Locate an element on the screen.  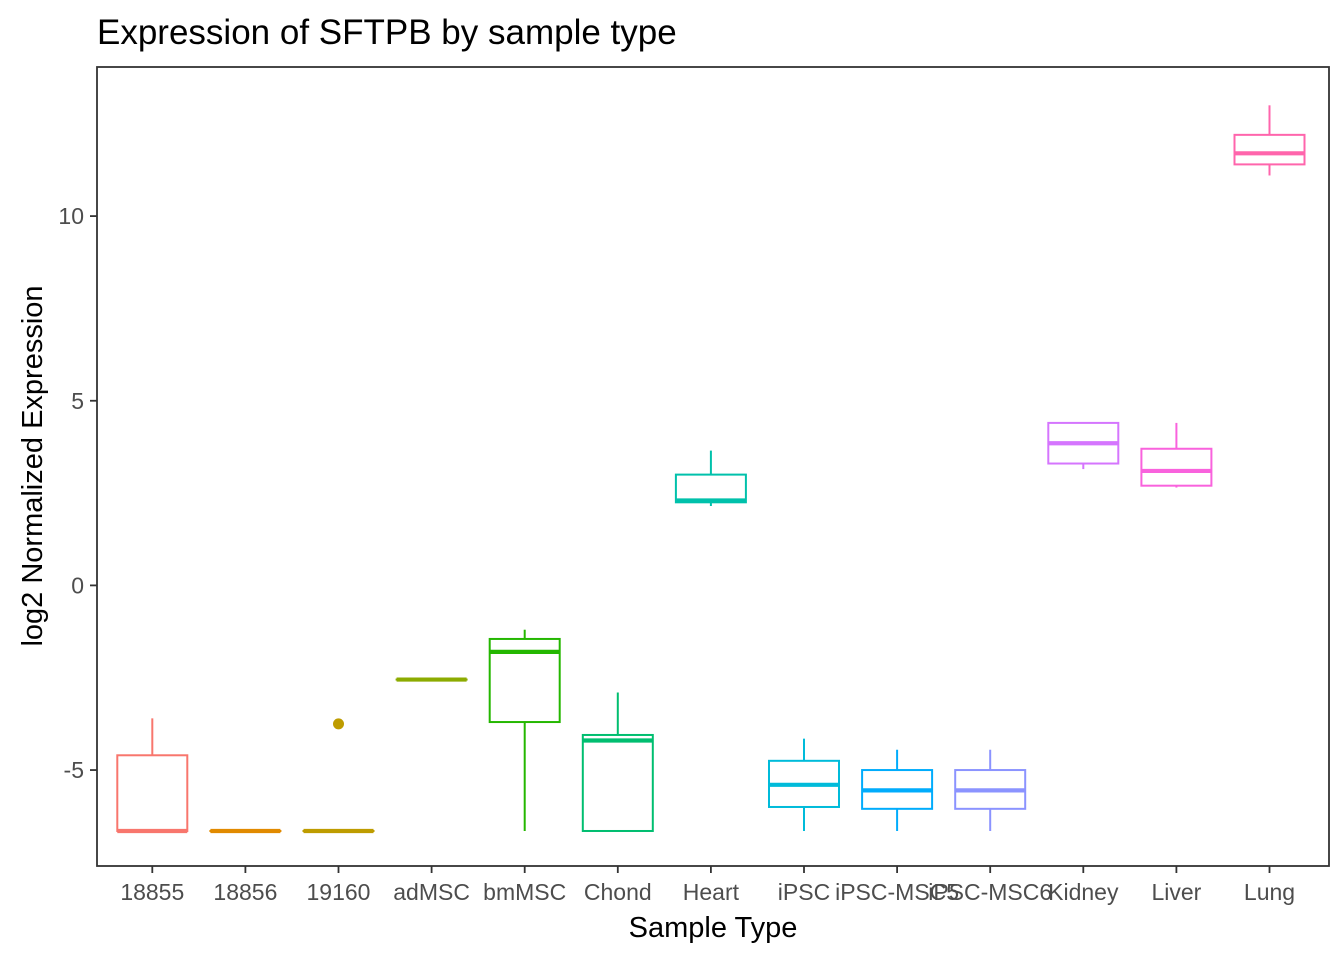
x-tick-label: Lung is located at coordinates (1269, 892).